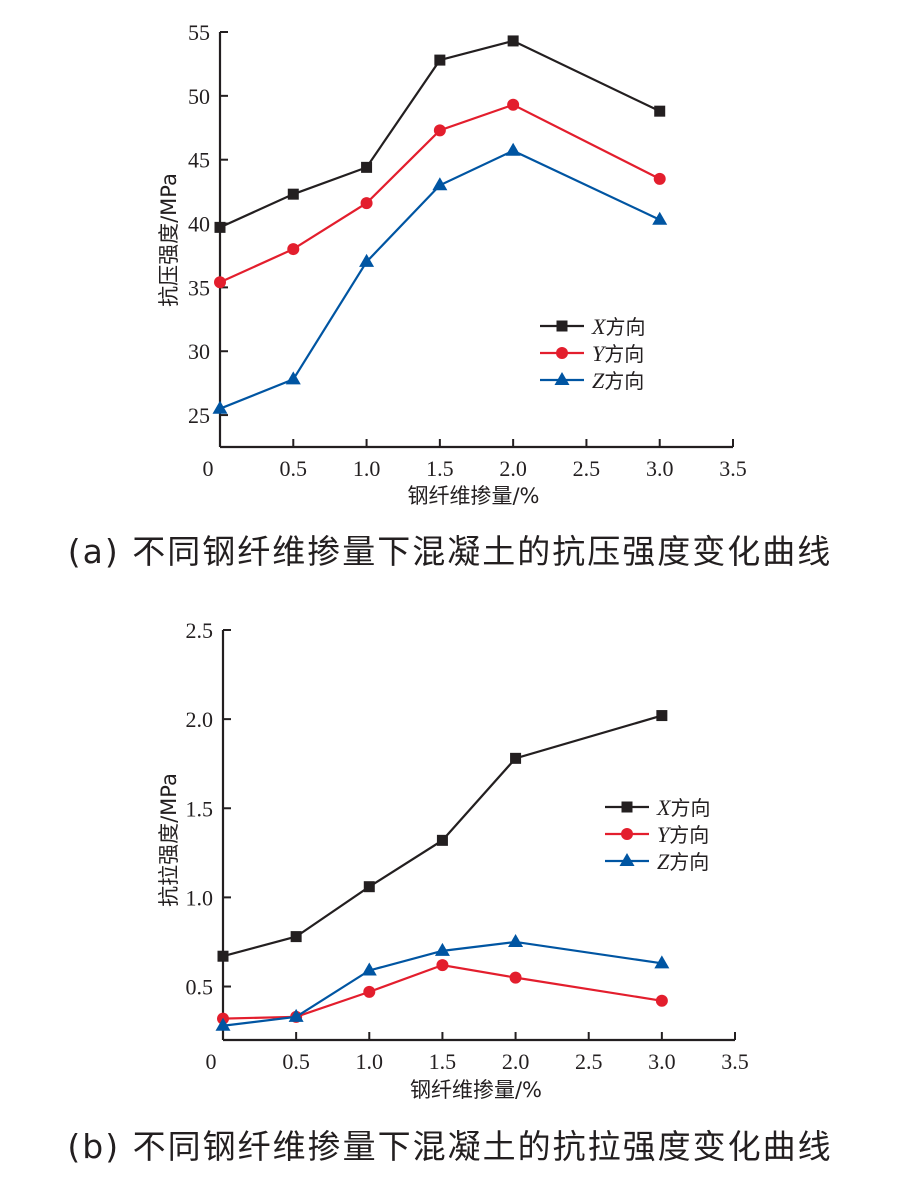  What do you see at coordinates (683, 861) in the screenshot?
I see `legend-label: Z方向` at bounding box center [683, 861].